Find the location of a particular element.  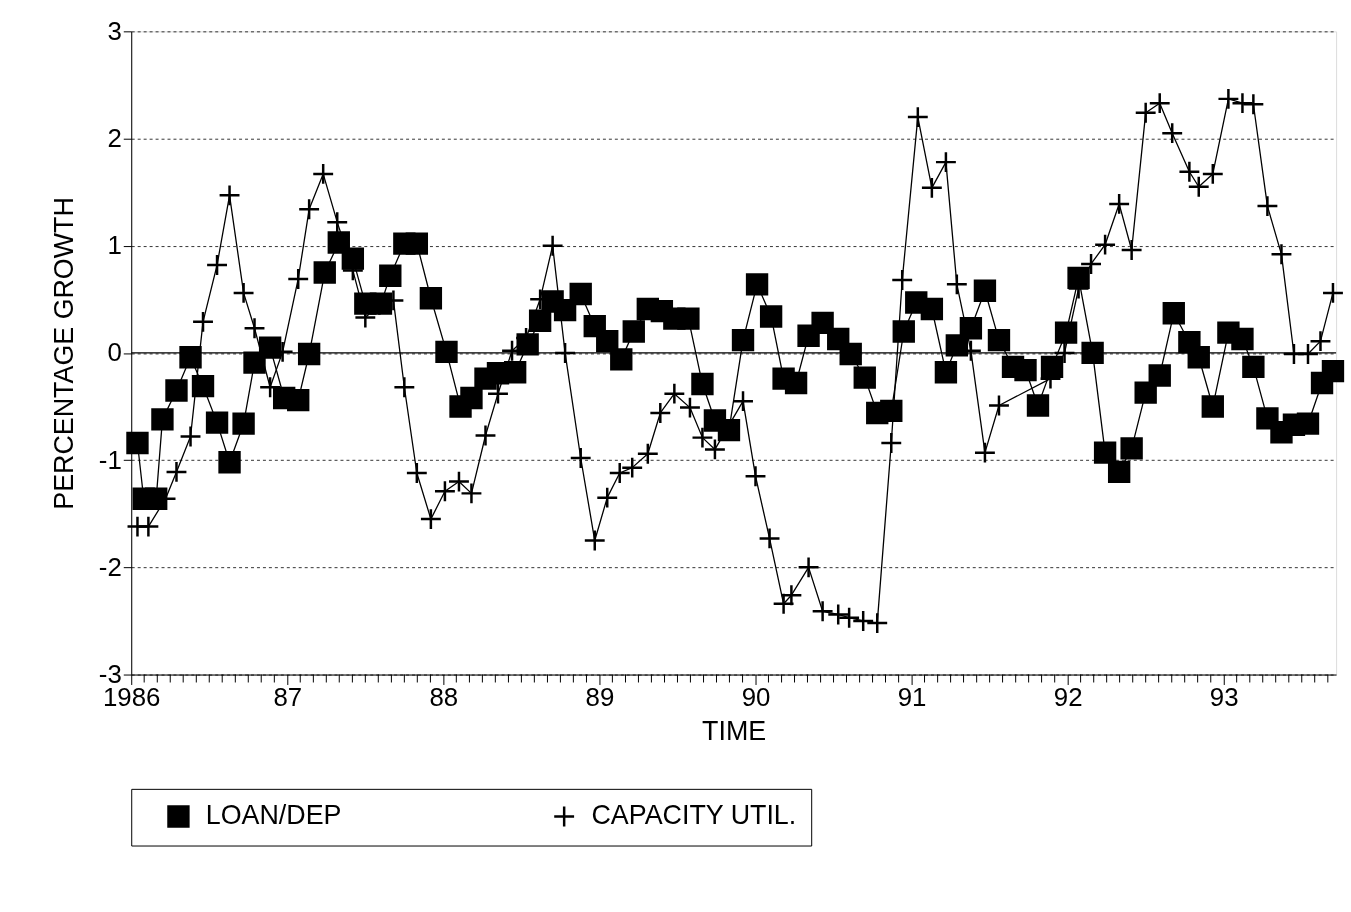

y-tick-label: -1 is located at coordinates (110, 459).